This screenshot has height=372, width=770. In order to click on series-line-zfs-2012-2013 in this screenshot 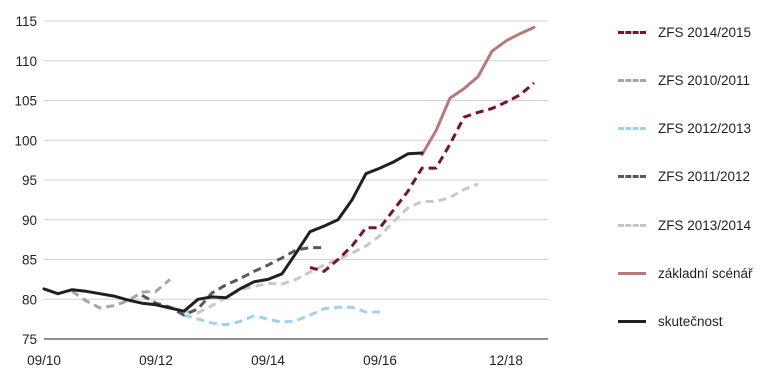, I will do `click(281, 316)`.